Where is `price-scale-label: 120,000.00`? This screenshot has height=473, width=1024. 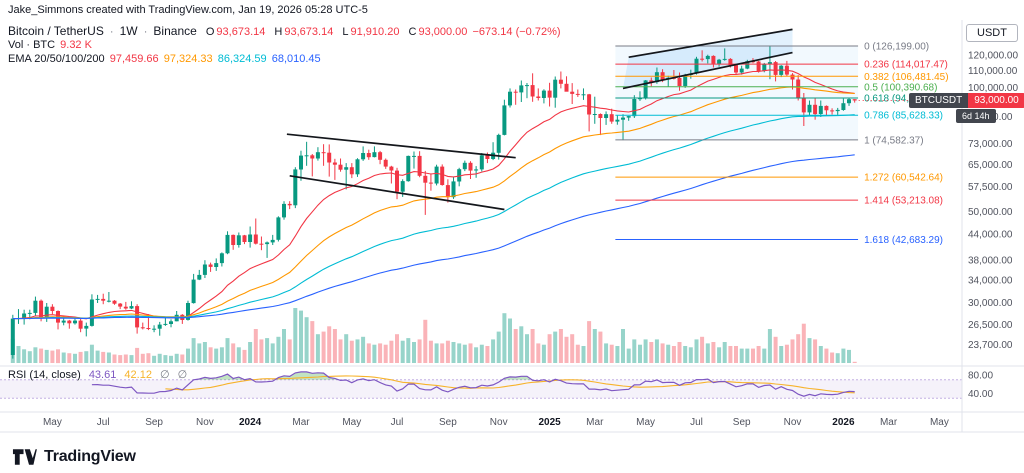 price-scale-label: 120,000.00 is located at coordinates (993, 56).